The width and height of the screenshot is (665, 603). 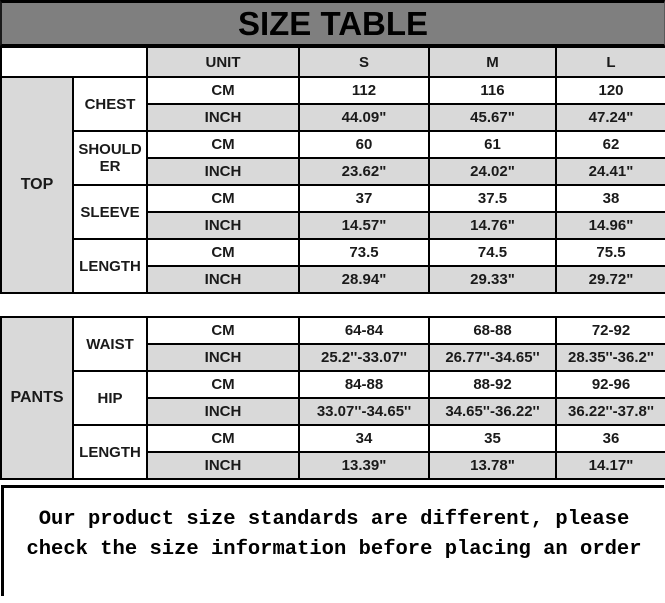 What do you see at coordinates (492, 117) in the screenshot?
I see `value-cell: 45.67"` at bounding box center [492, 117].